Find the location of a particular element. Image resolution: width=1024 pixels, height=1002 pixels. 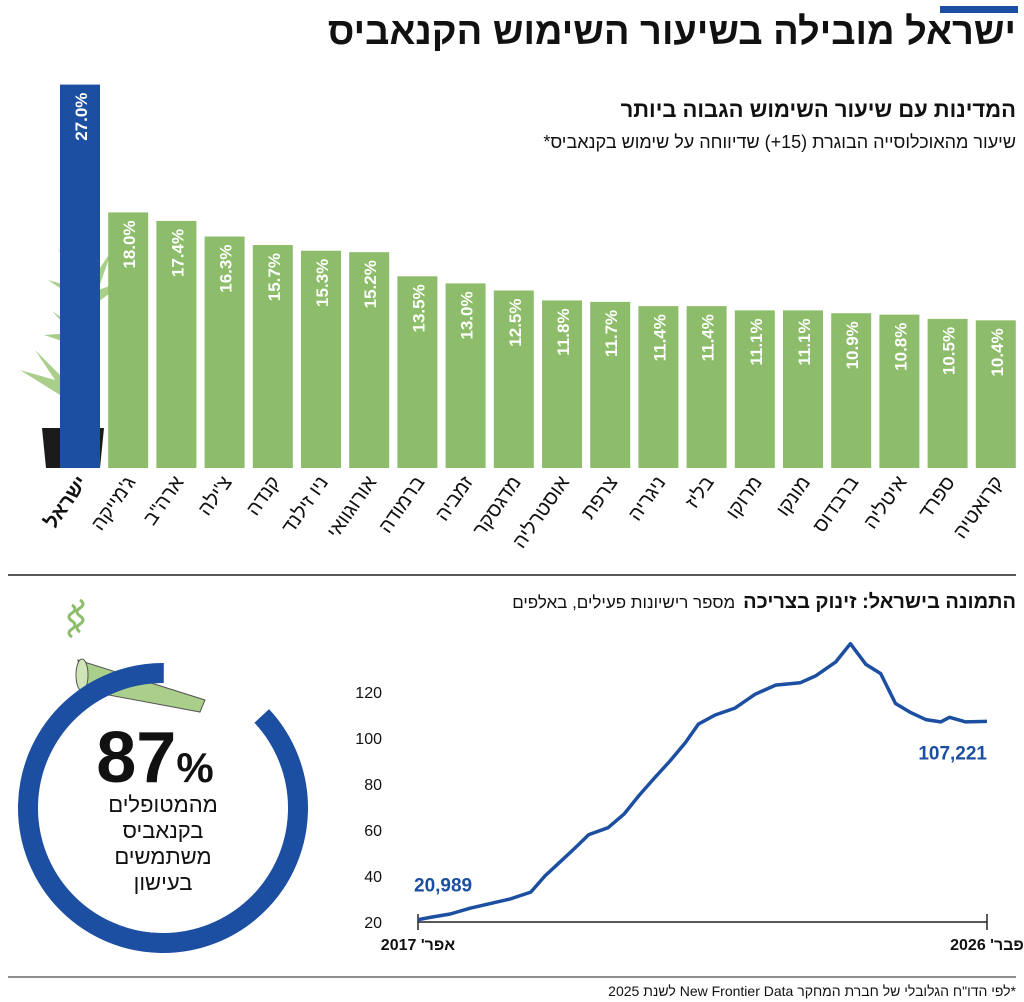

x-tick-label: אפר' 2017 is located at coordinates (418, 945).